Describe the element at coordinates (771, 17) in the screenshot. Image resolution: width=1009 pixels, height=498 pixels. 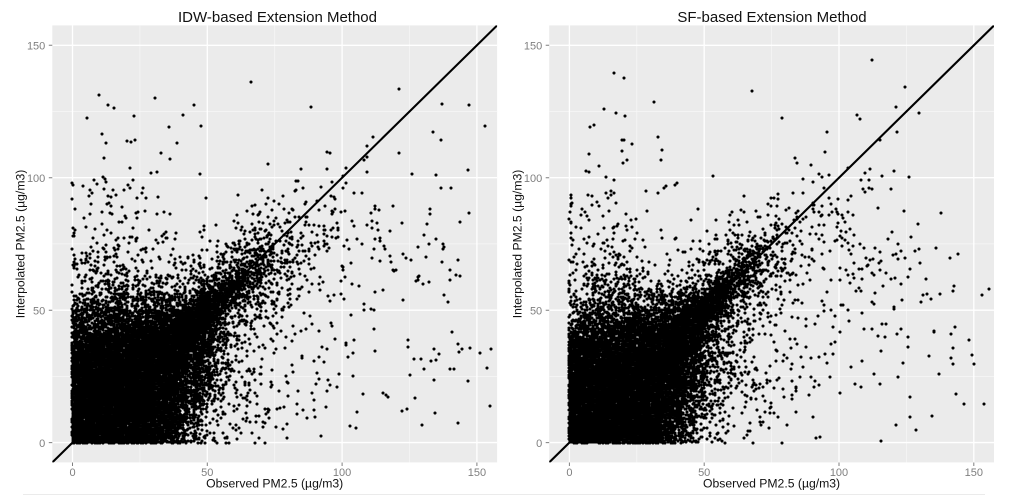
I see `svg-text: SF-based Extension Method` at that location.